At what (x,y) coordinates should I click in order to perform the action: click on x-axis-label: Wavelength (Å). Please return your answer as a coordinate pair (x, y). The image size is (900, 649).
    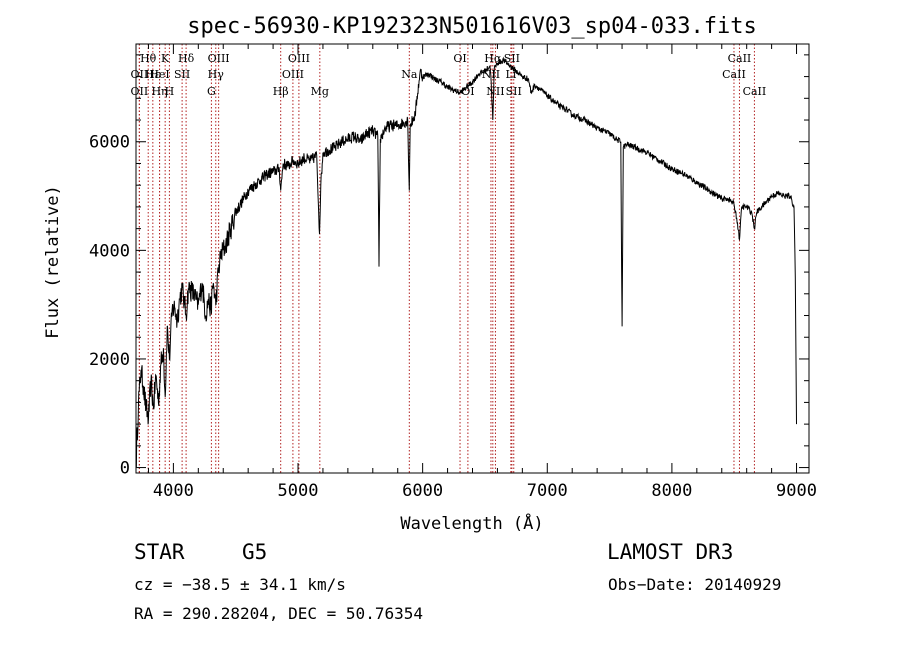
    Looking at the image, I should click on (471, 523).